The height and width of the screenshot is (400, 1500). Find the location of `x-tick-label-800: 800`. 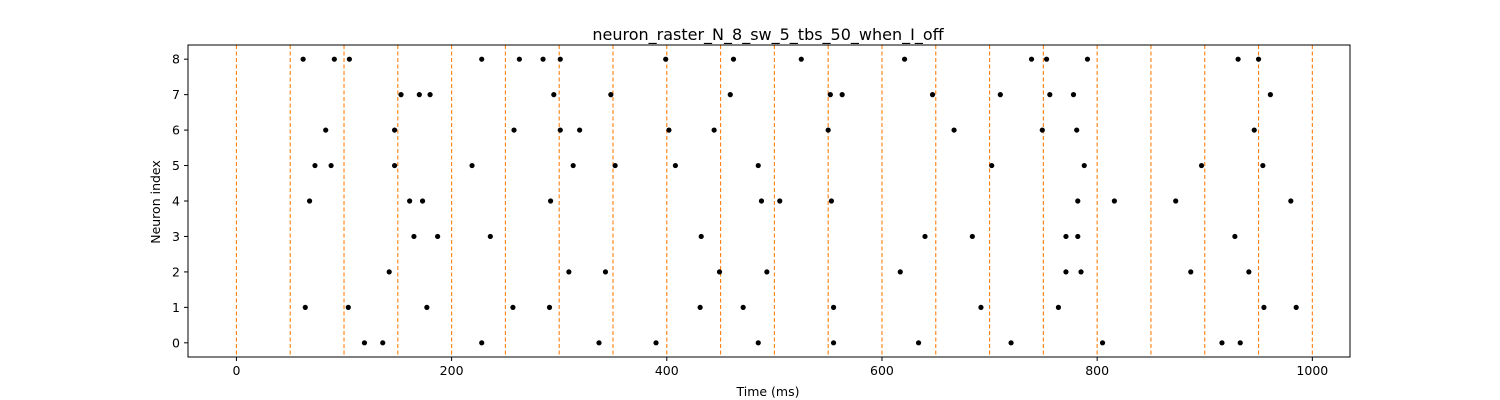

x-tick-label-800: 800 is located at coordinates (1097, 370).